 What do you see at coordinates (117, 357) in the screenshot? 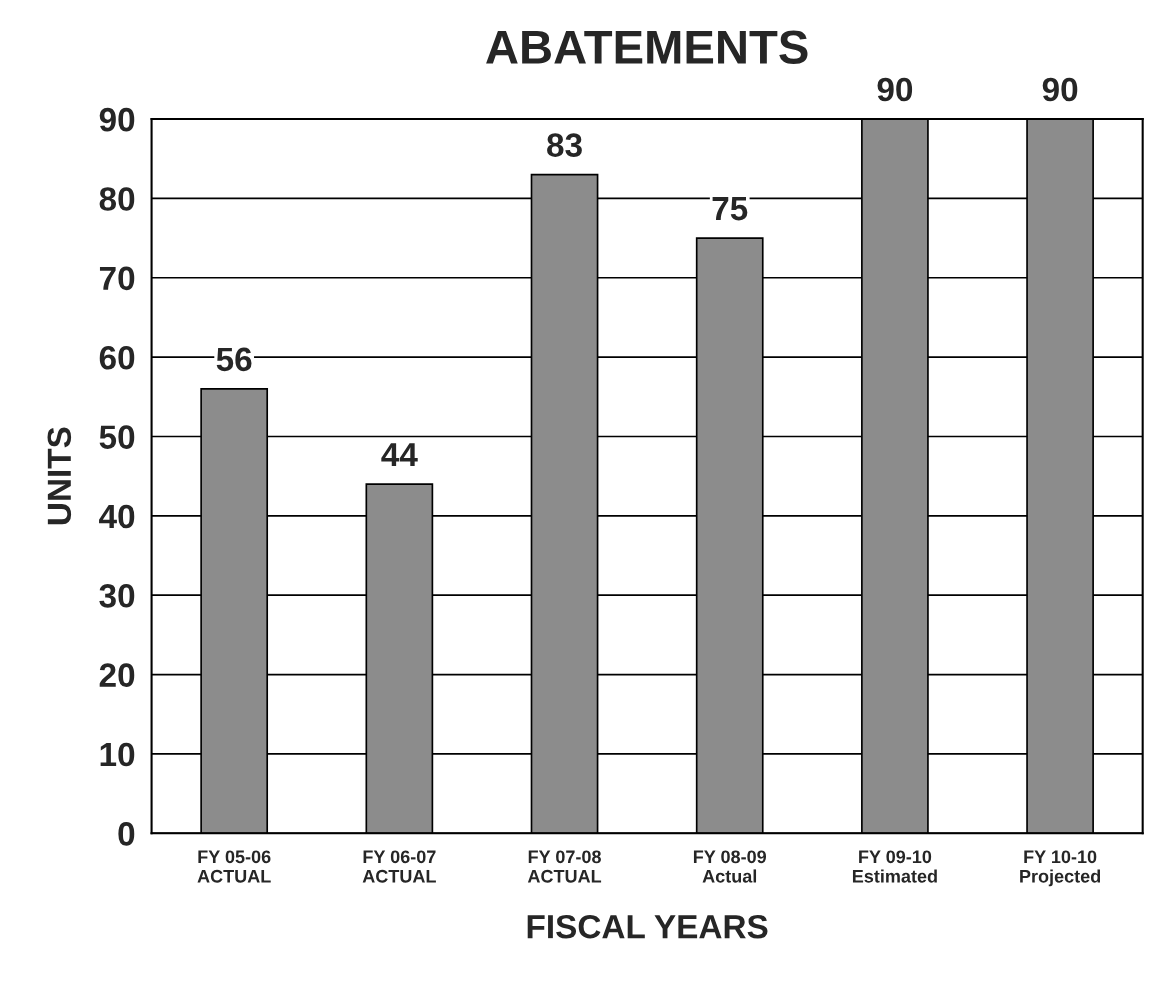
I see `y-tick-label: 60` at bounding box center [117, 357].